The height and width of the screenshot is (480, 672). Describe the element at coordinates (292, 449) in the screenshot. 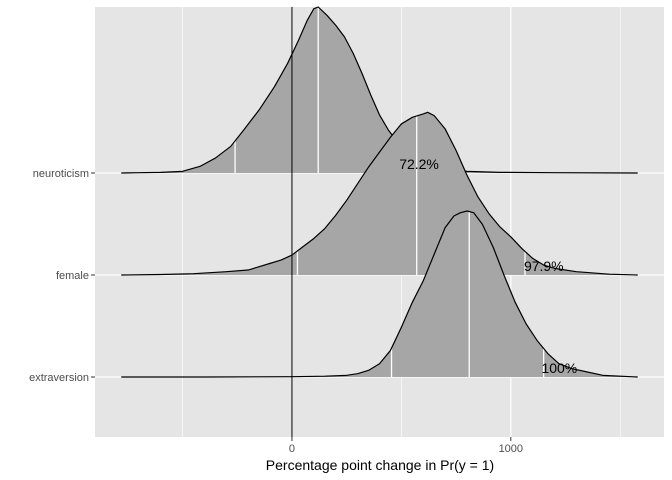

I see `x-tick-label: 0` at that location.